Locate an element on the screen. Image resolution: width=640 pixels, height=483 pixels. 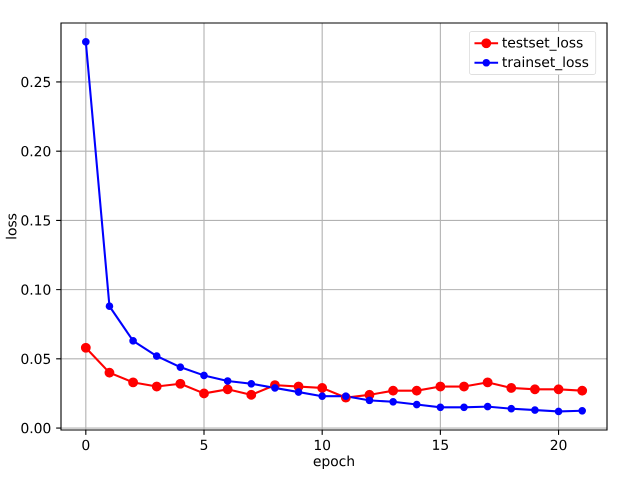
y-tick-label: 0.05 is located at coordinates (35, 359).